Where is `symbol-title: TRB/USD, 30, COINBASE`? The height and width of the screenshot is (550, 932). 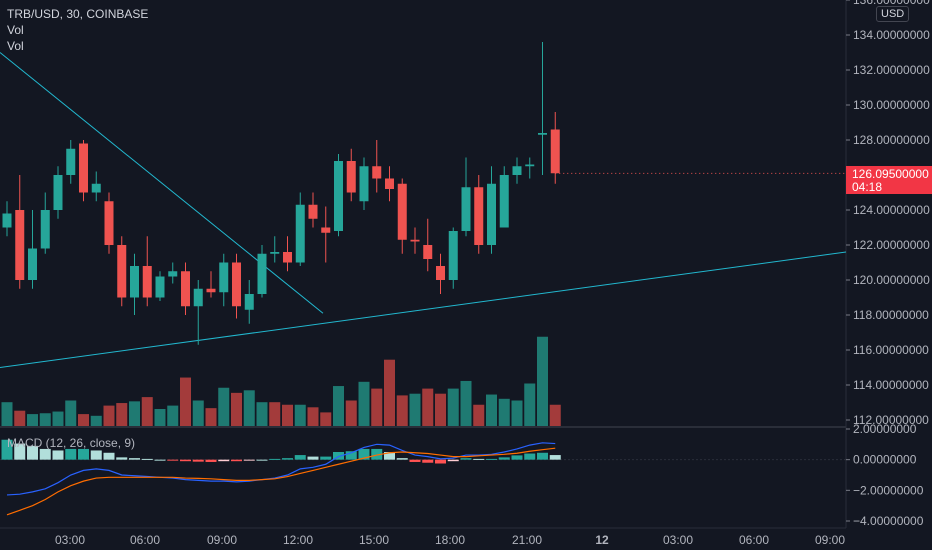
symbol-title: TRB/USD, 30, COINBASE is located at coordinates (78, 14).